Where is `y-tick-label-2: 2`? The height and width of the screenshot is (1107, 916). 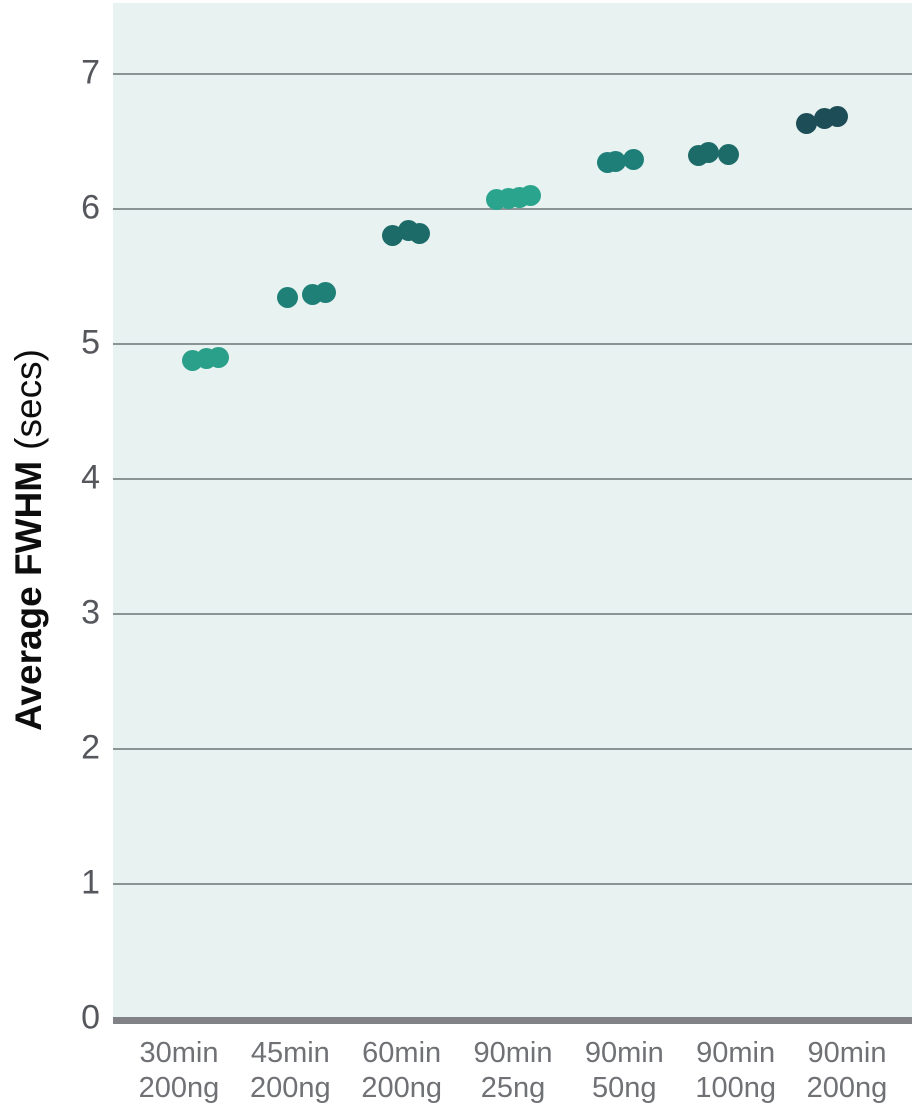
y-tick-label-2: 2 is located at coordinates (90, 747).